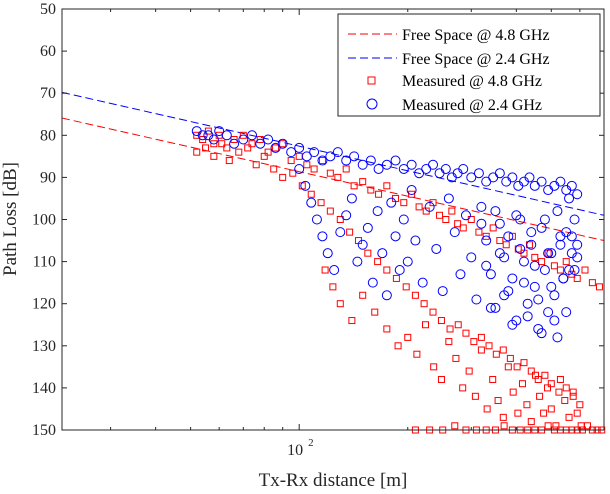  Describe the element at coordinates (44, 346) in the screenshot. I see `y-tick-label: 130` at that location.